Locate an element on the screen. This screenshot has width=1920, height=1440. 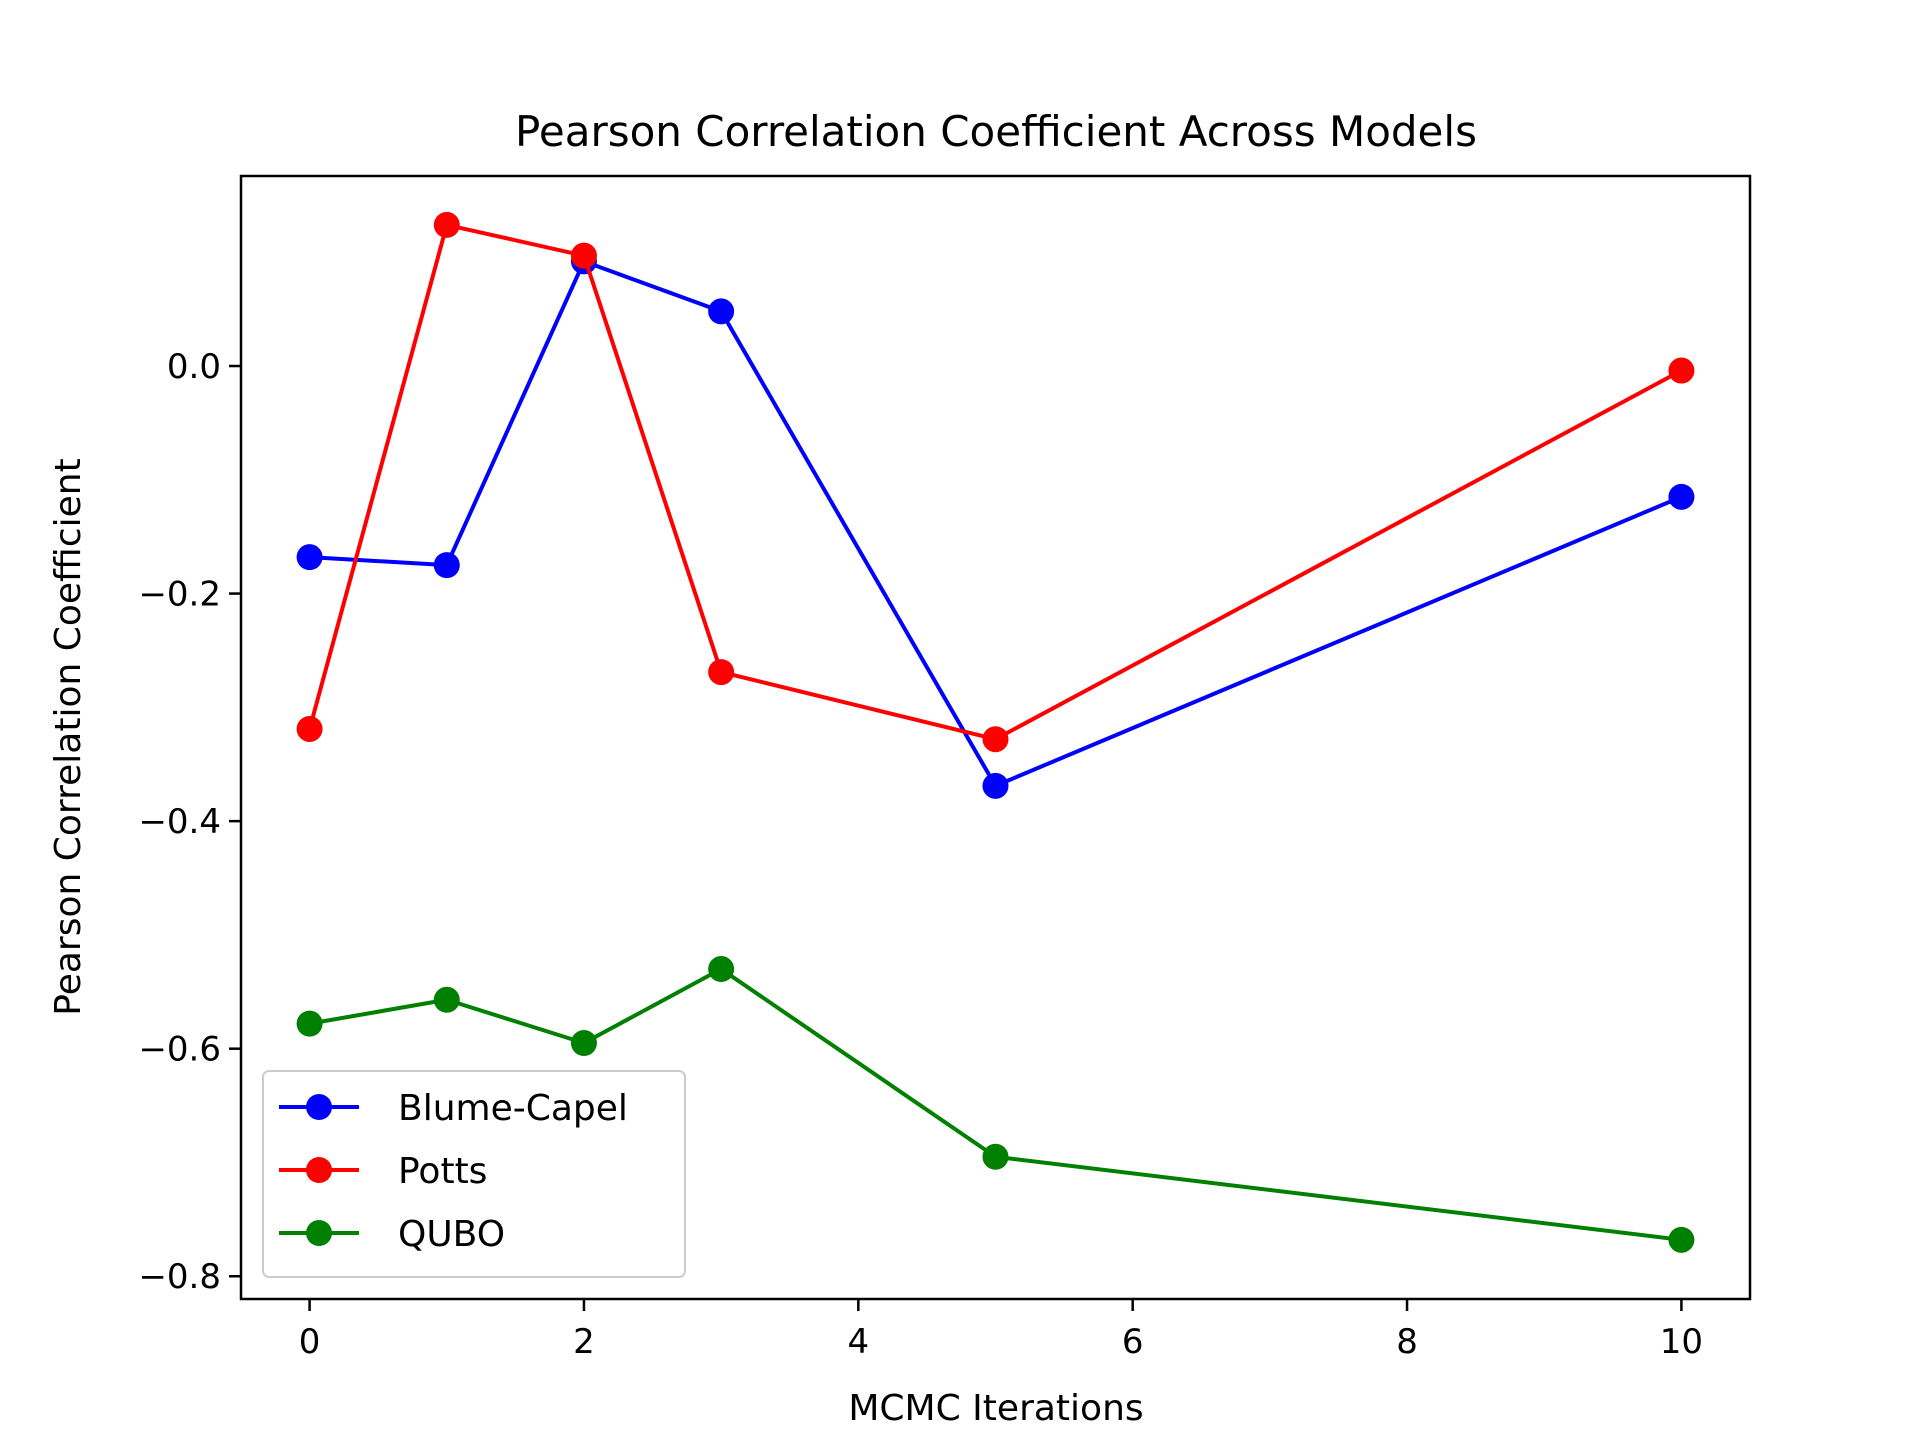
x-tick-label: 4 is located at coordinates (858, 1342).